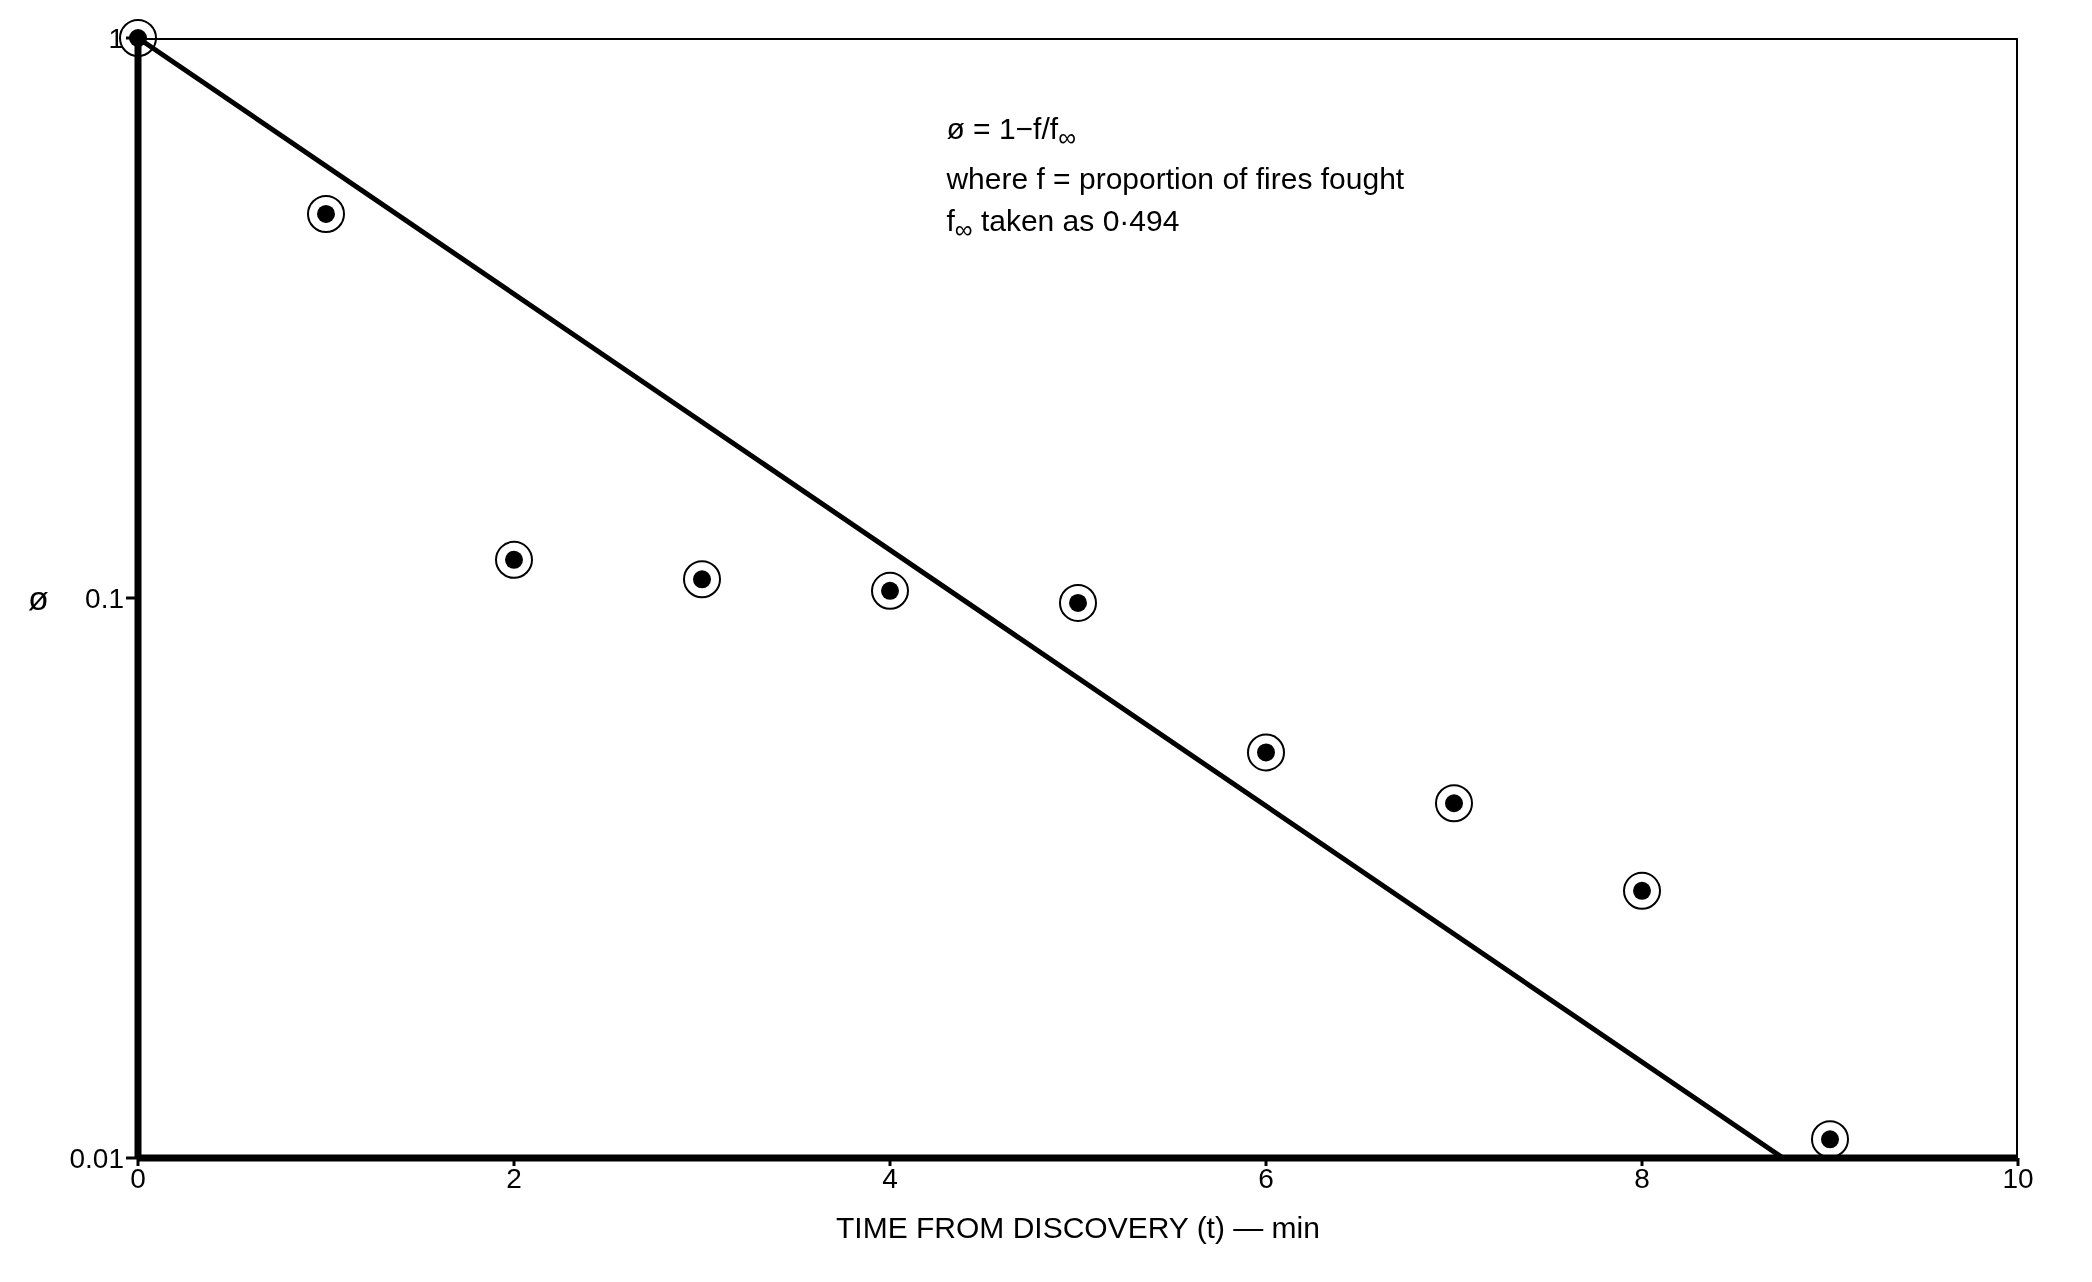 The image size is (2092, 1282). I want to click on x-tick-label: 4, so click(890, 1178).